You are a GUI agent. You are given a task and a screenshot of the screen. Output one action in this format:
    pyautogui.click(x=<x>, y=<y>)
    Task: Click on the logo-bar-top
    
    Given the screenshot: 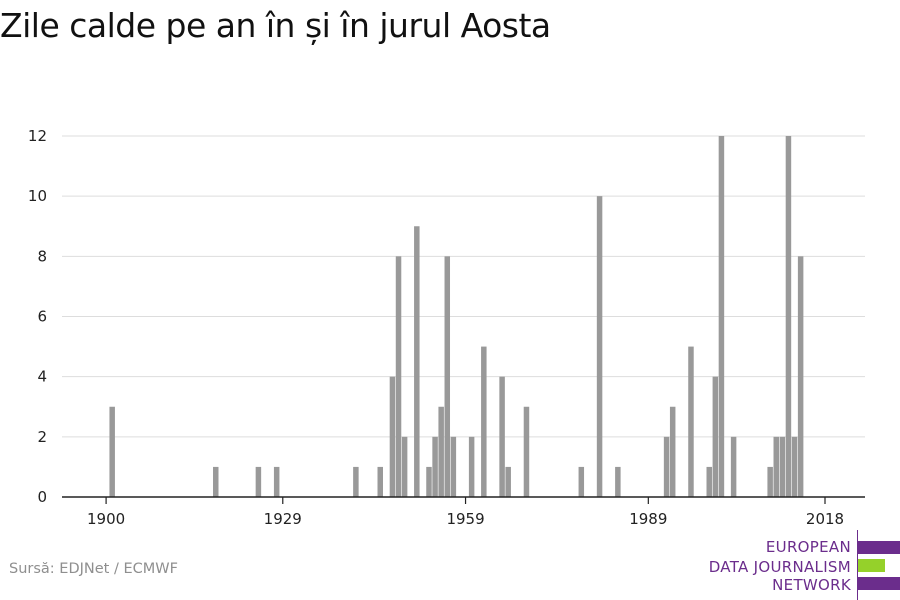 What is the action you would take?
    pyautogui.click(x=879, y=547)
    